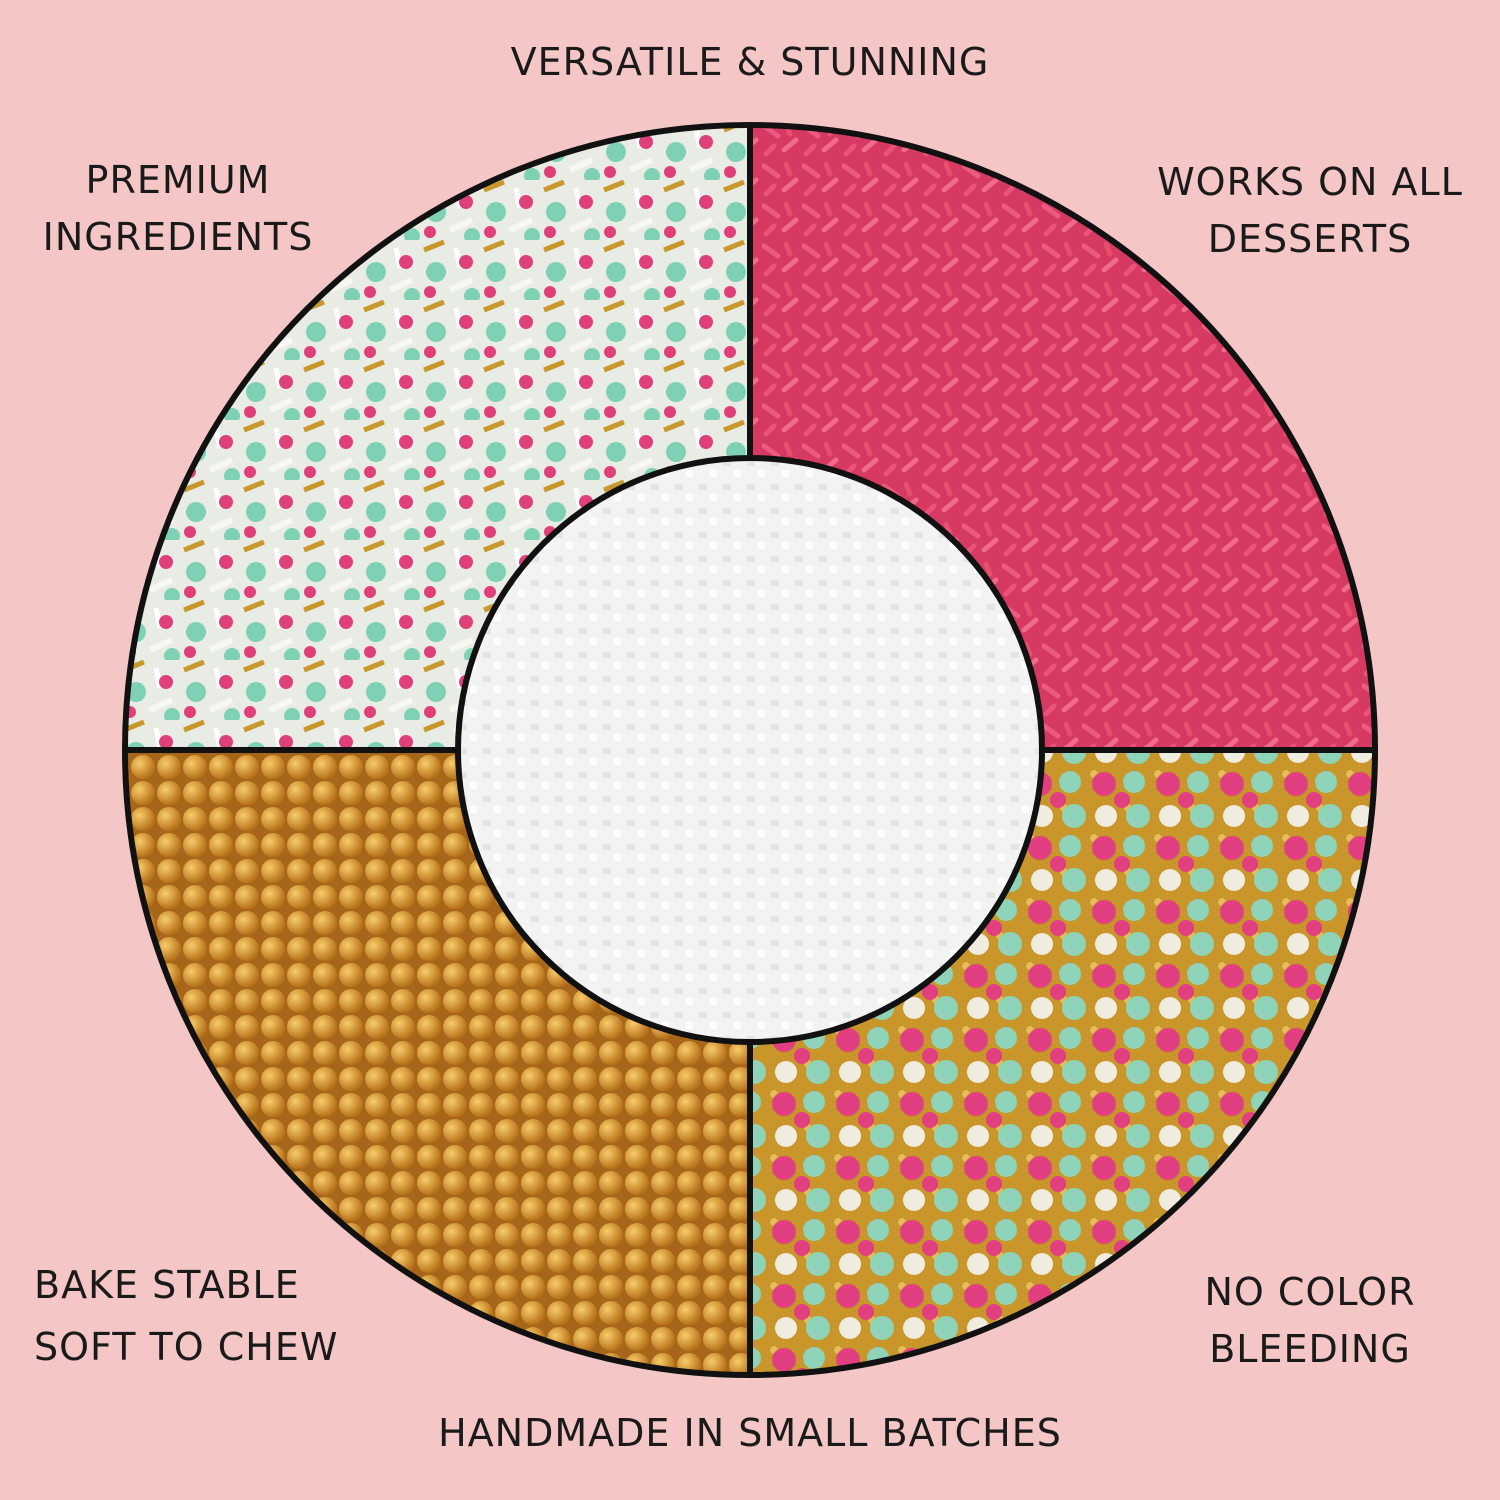 The width and height of the screenshot is (1500, 1500). Describe the element at coordinates (1310, 239) in the screenshot. I see `label-line: DESSERTS` at that location.